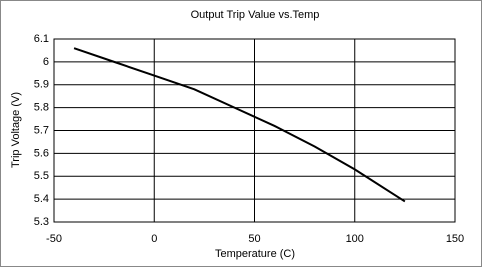 The width and height of the screenshot is (482, 267). Describe the element at coordinates (41, 108) in the screenshot. I see `y-tick-label: 5.8` at that location.